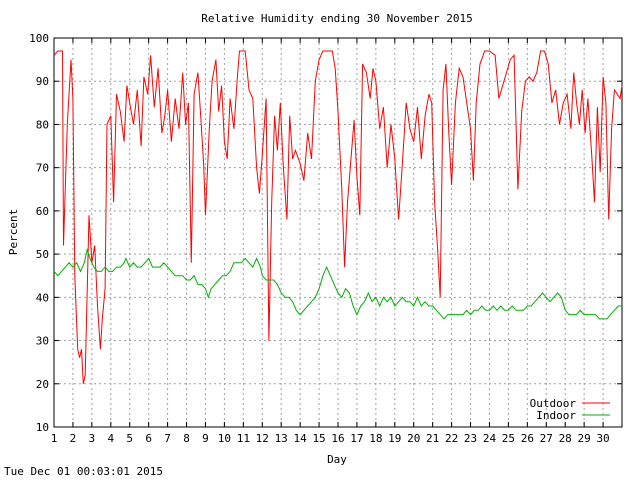 This screenshot has height=480, width=640. I want to click on x-tick-label: 20, so click(413, 438).